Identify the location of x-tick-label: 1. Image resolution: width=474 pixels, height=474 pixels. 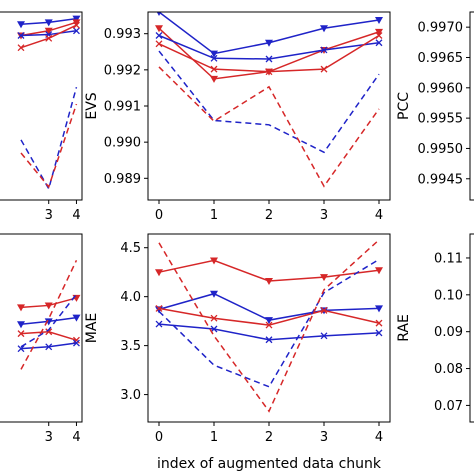
(214, 215).